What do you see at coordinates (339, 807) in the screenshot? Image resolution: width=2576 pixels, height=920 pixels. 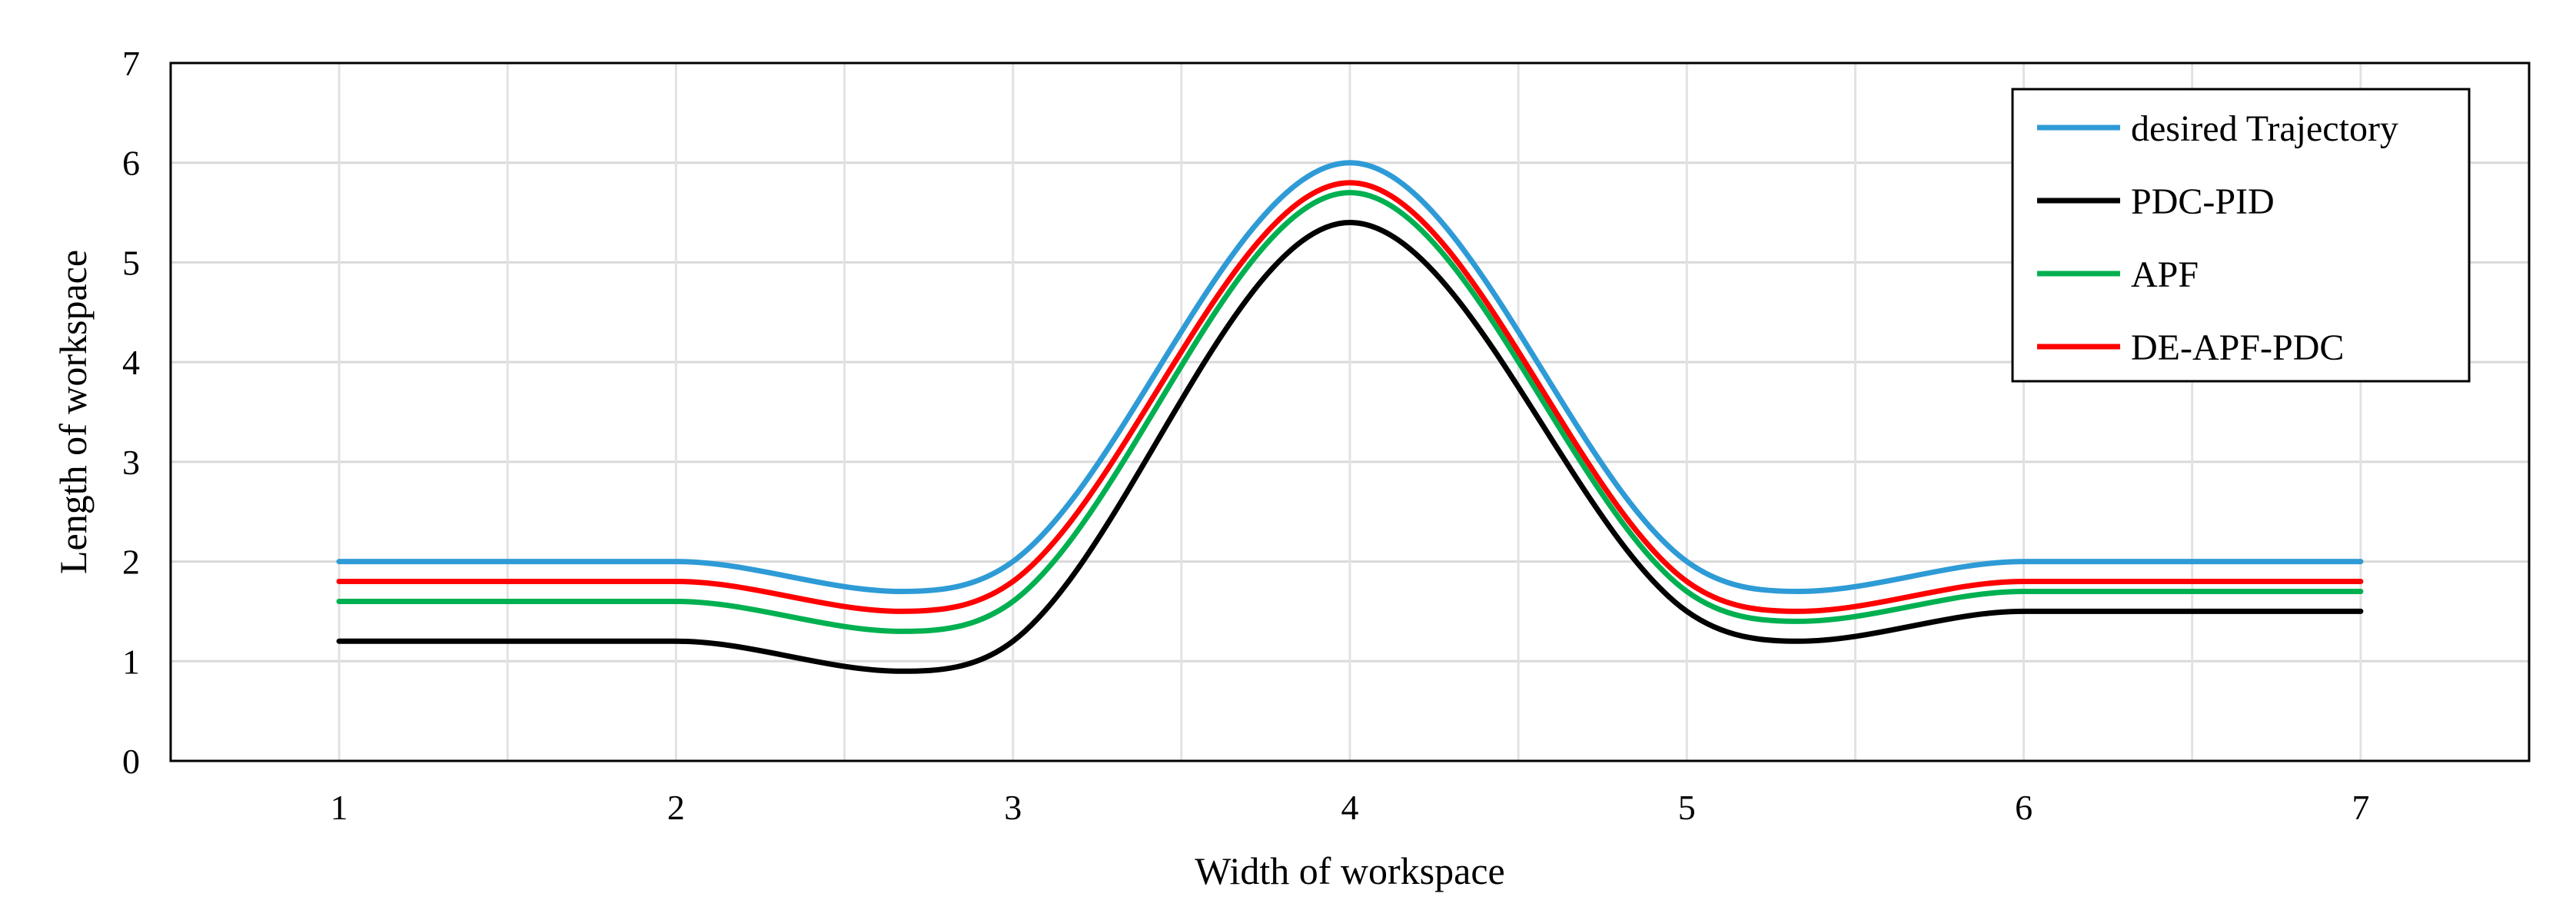 I see `x-tick-label: 1` at bounding box center [339, 807].